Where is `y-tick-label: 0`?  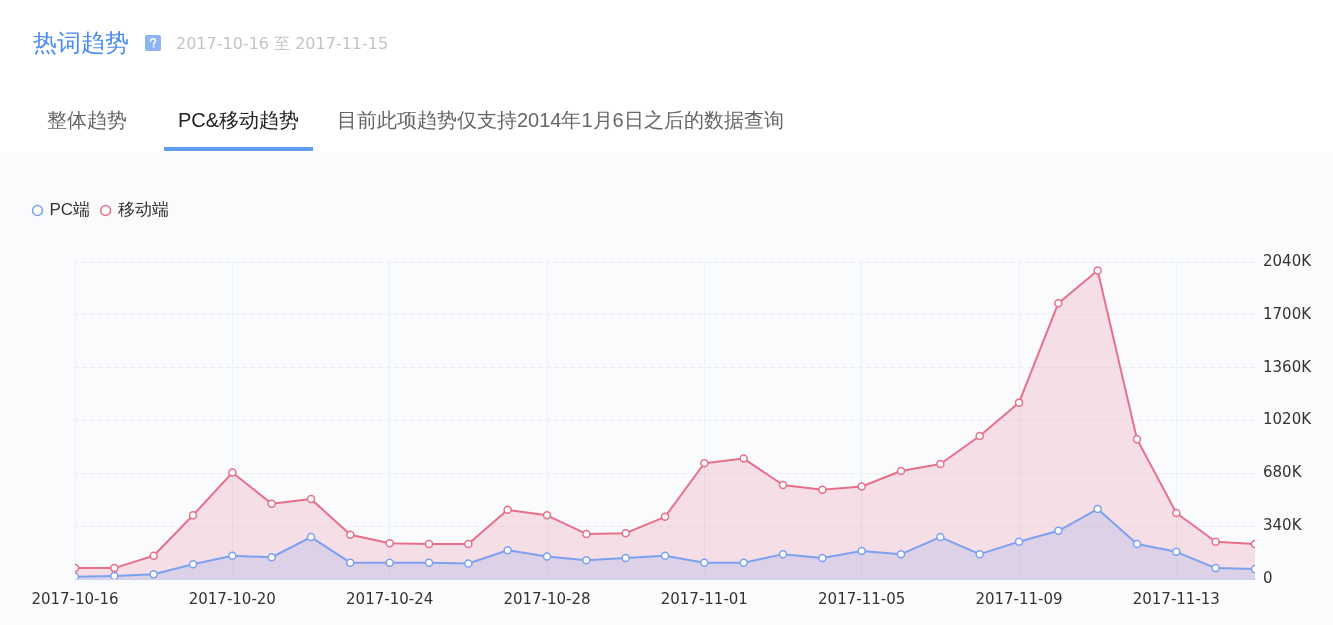
y-tick-label: 0 is located at coordinates (1268, 577).